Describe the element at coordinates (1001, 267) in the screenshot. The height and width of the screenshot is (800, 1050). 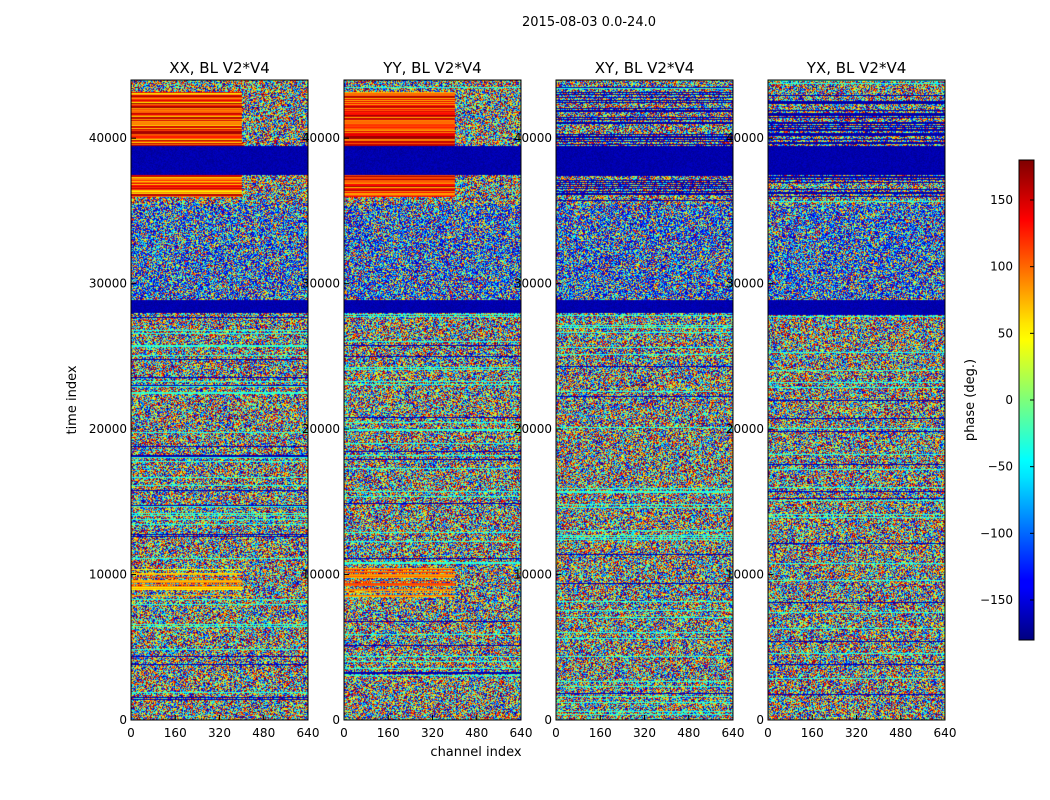
I see `colorbar-tick-label: 100` at that location.